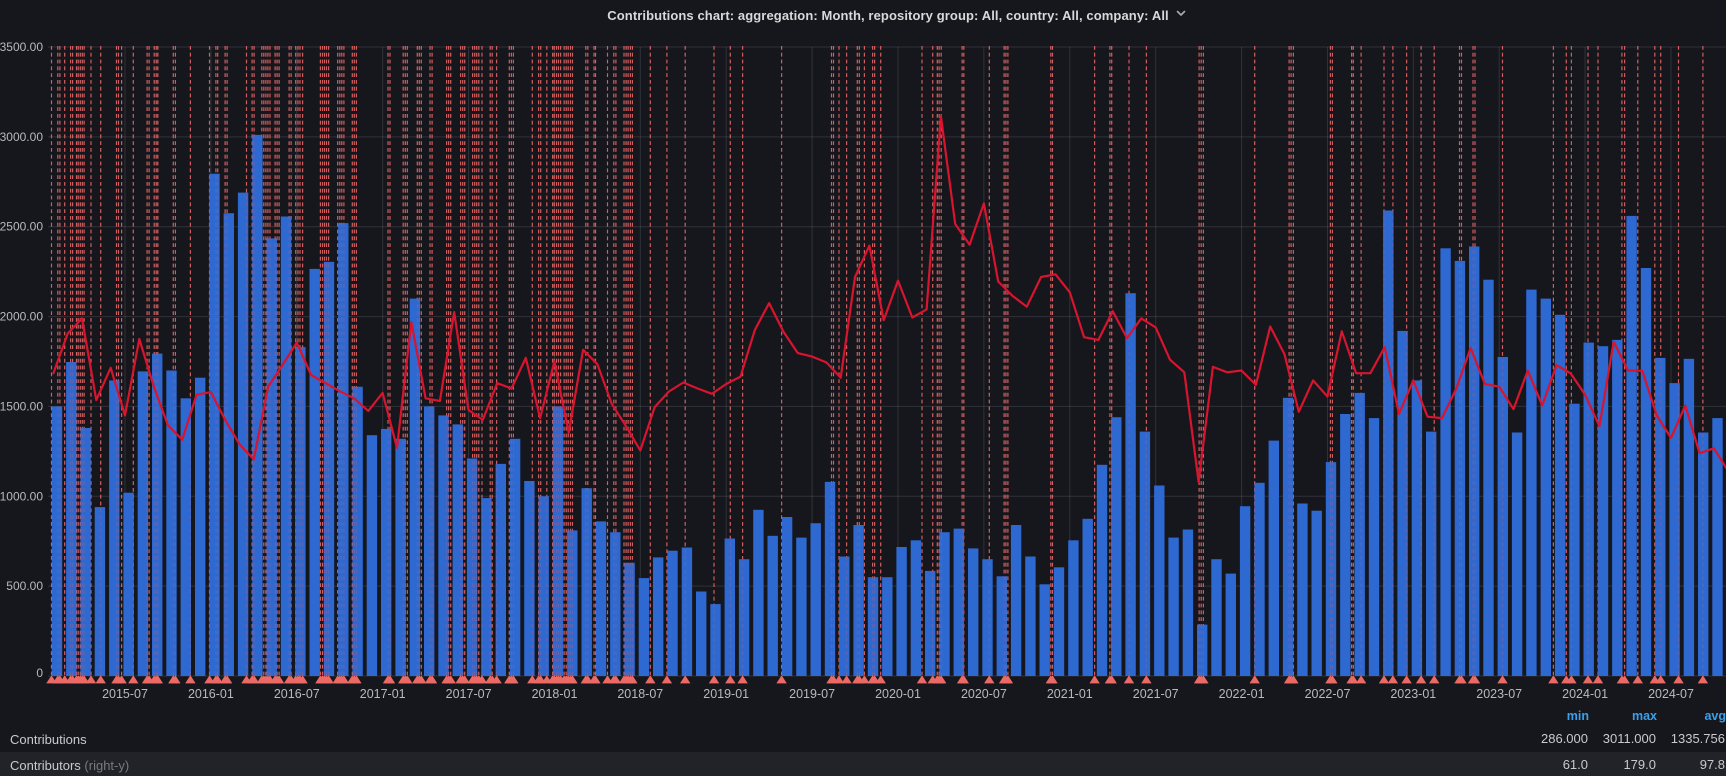 The height and width of the screenshot is (776, 1726). What do you see at coordinates (21, 227) in the screenshot?
I see `svg-text: 2500.00` at bounding box center [21, 227].